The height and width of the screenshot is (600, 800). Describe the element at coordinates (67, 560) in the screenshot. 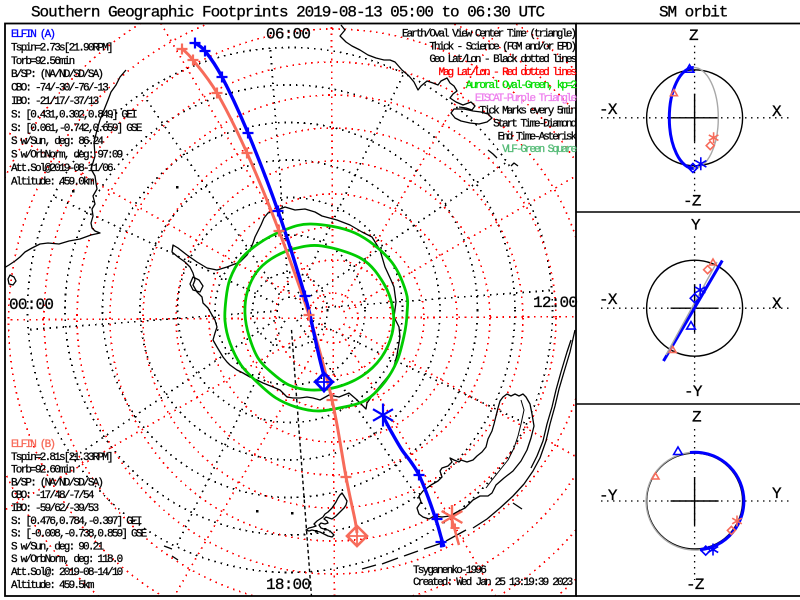

I see `svg-text: S w/OrbNorm, deg: 118.0` at that location.